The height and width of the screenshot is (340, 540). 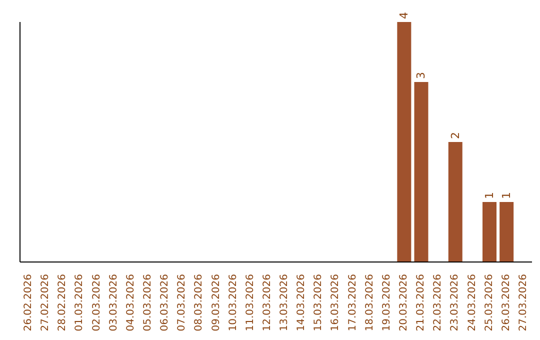 I want to click on x-tick-label: 10.03.2026, so click(x=233, y=303).